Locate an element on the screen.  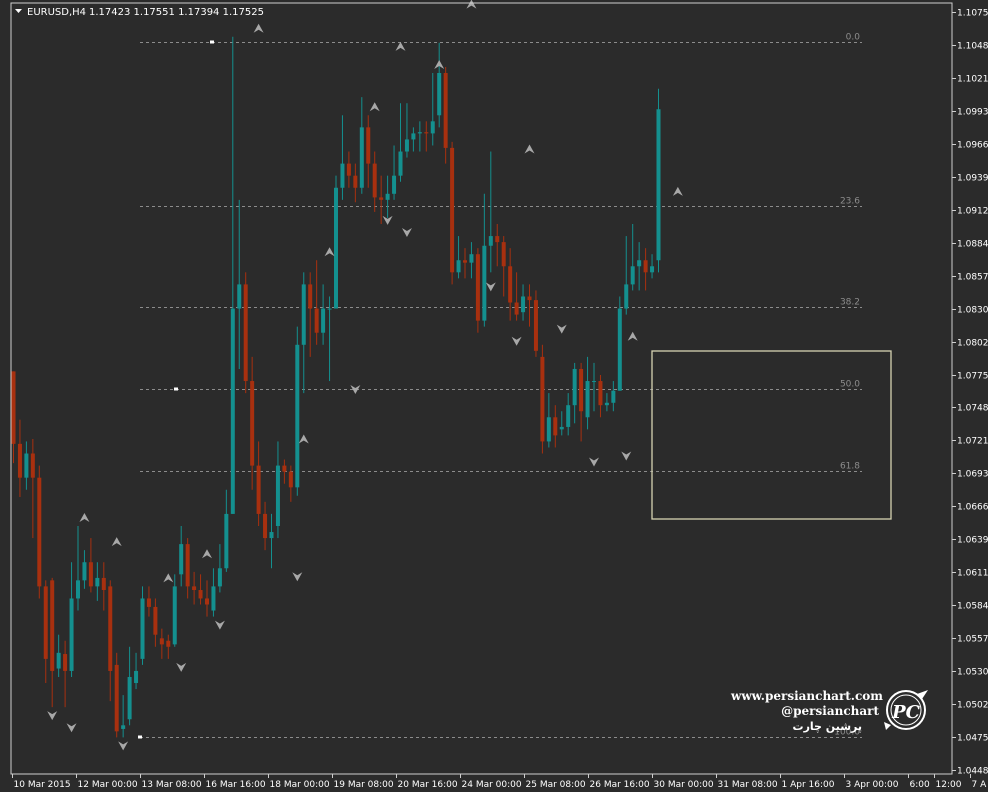
chevron-down-icon is located at coordinates (18, 11).